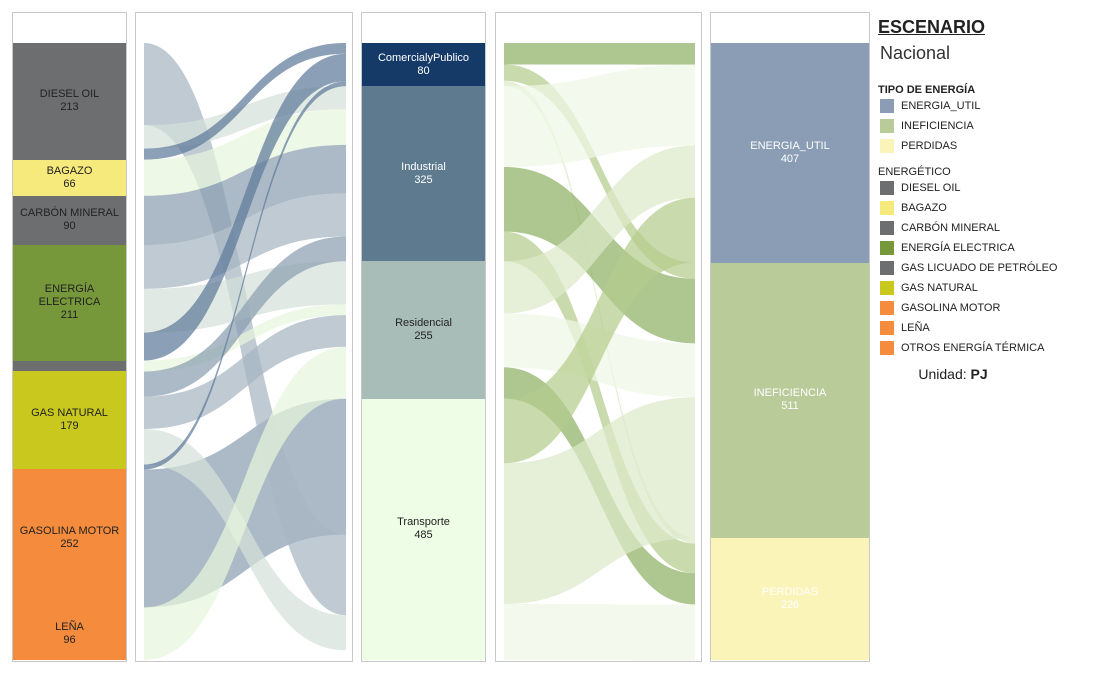 This screenshot has height=674, width=1100. Describe the element at coordinates (985, 328) in the screenshot. I see `legend-energetico-item-lena: LEÑA` at that location.